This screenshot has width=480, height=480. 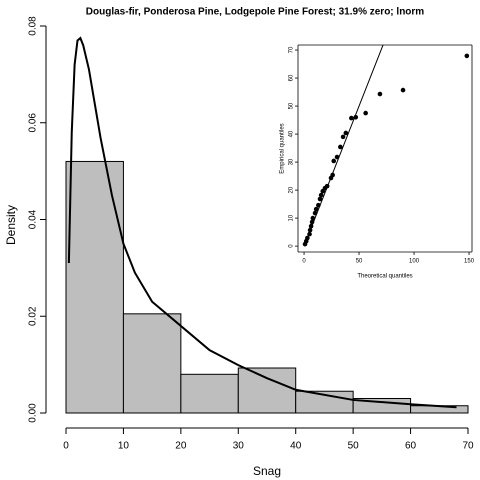 I want to click on inset-x-tick-label: 50, so click(x=359, y=262).